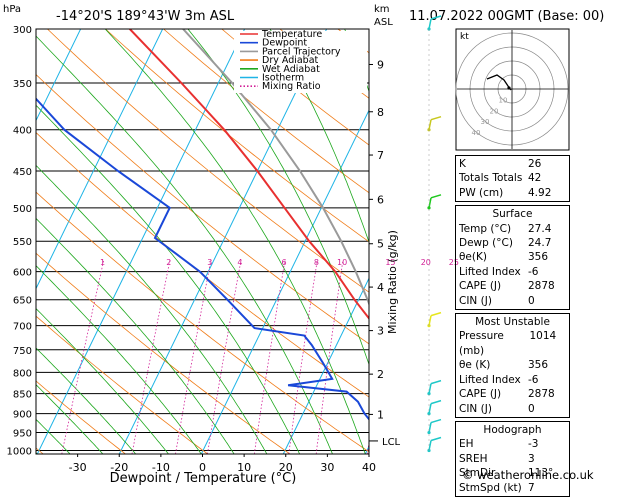 This screenshot has width=629, height=497. Describe the element at coordinates (22, 301) in the screenshot. I see `pressure-tick-label: 650` at that location.